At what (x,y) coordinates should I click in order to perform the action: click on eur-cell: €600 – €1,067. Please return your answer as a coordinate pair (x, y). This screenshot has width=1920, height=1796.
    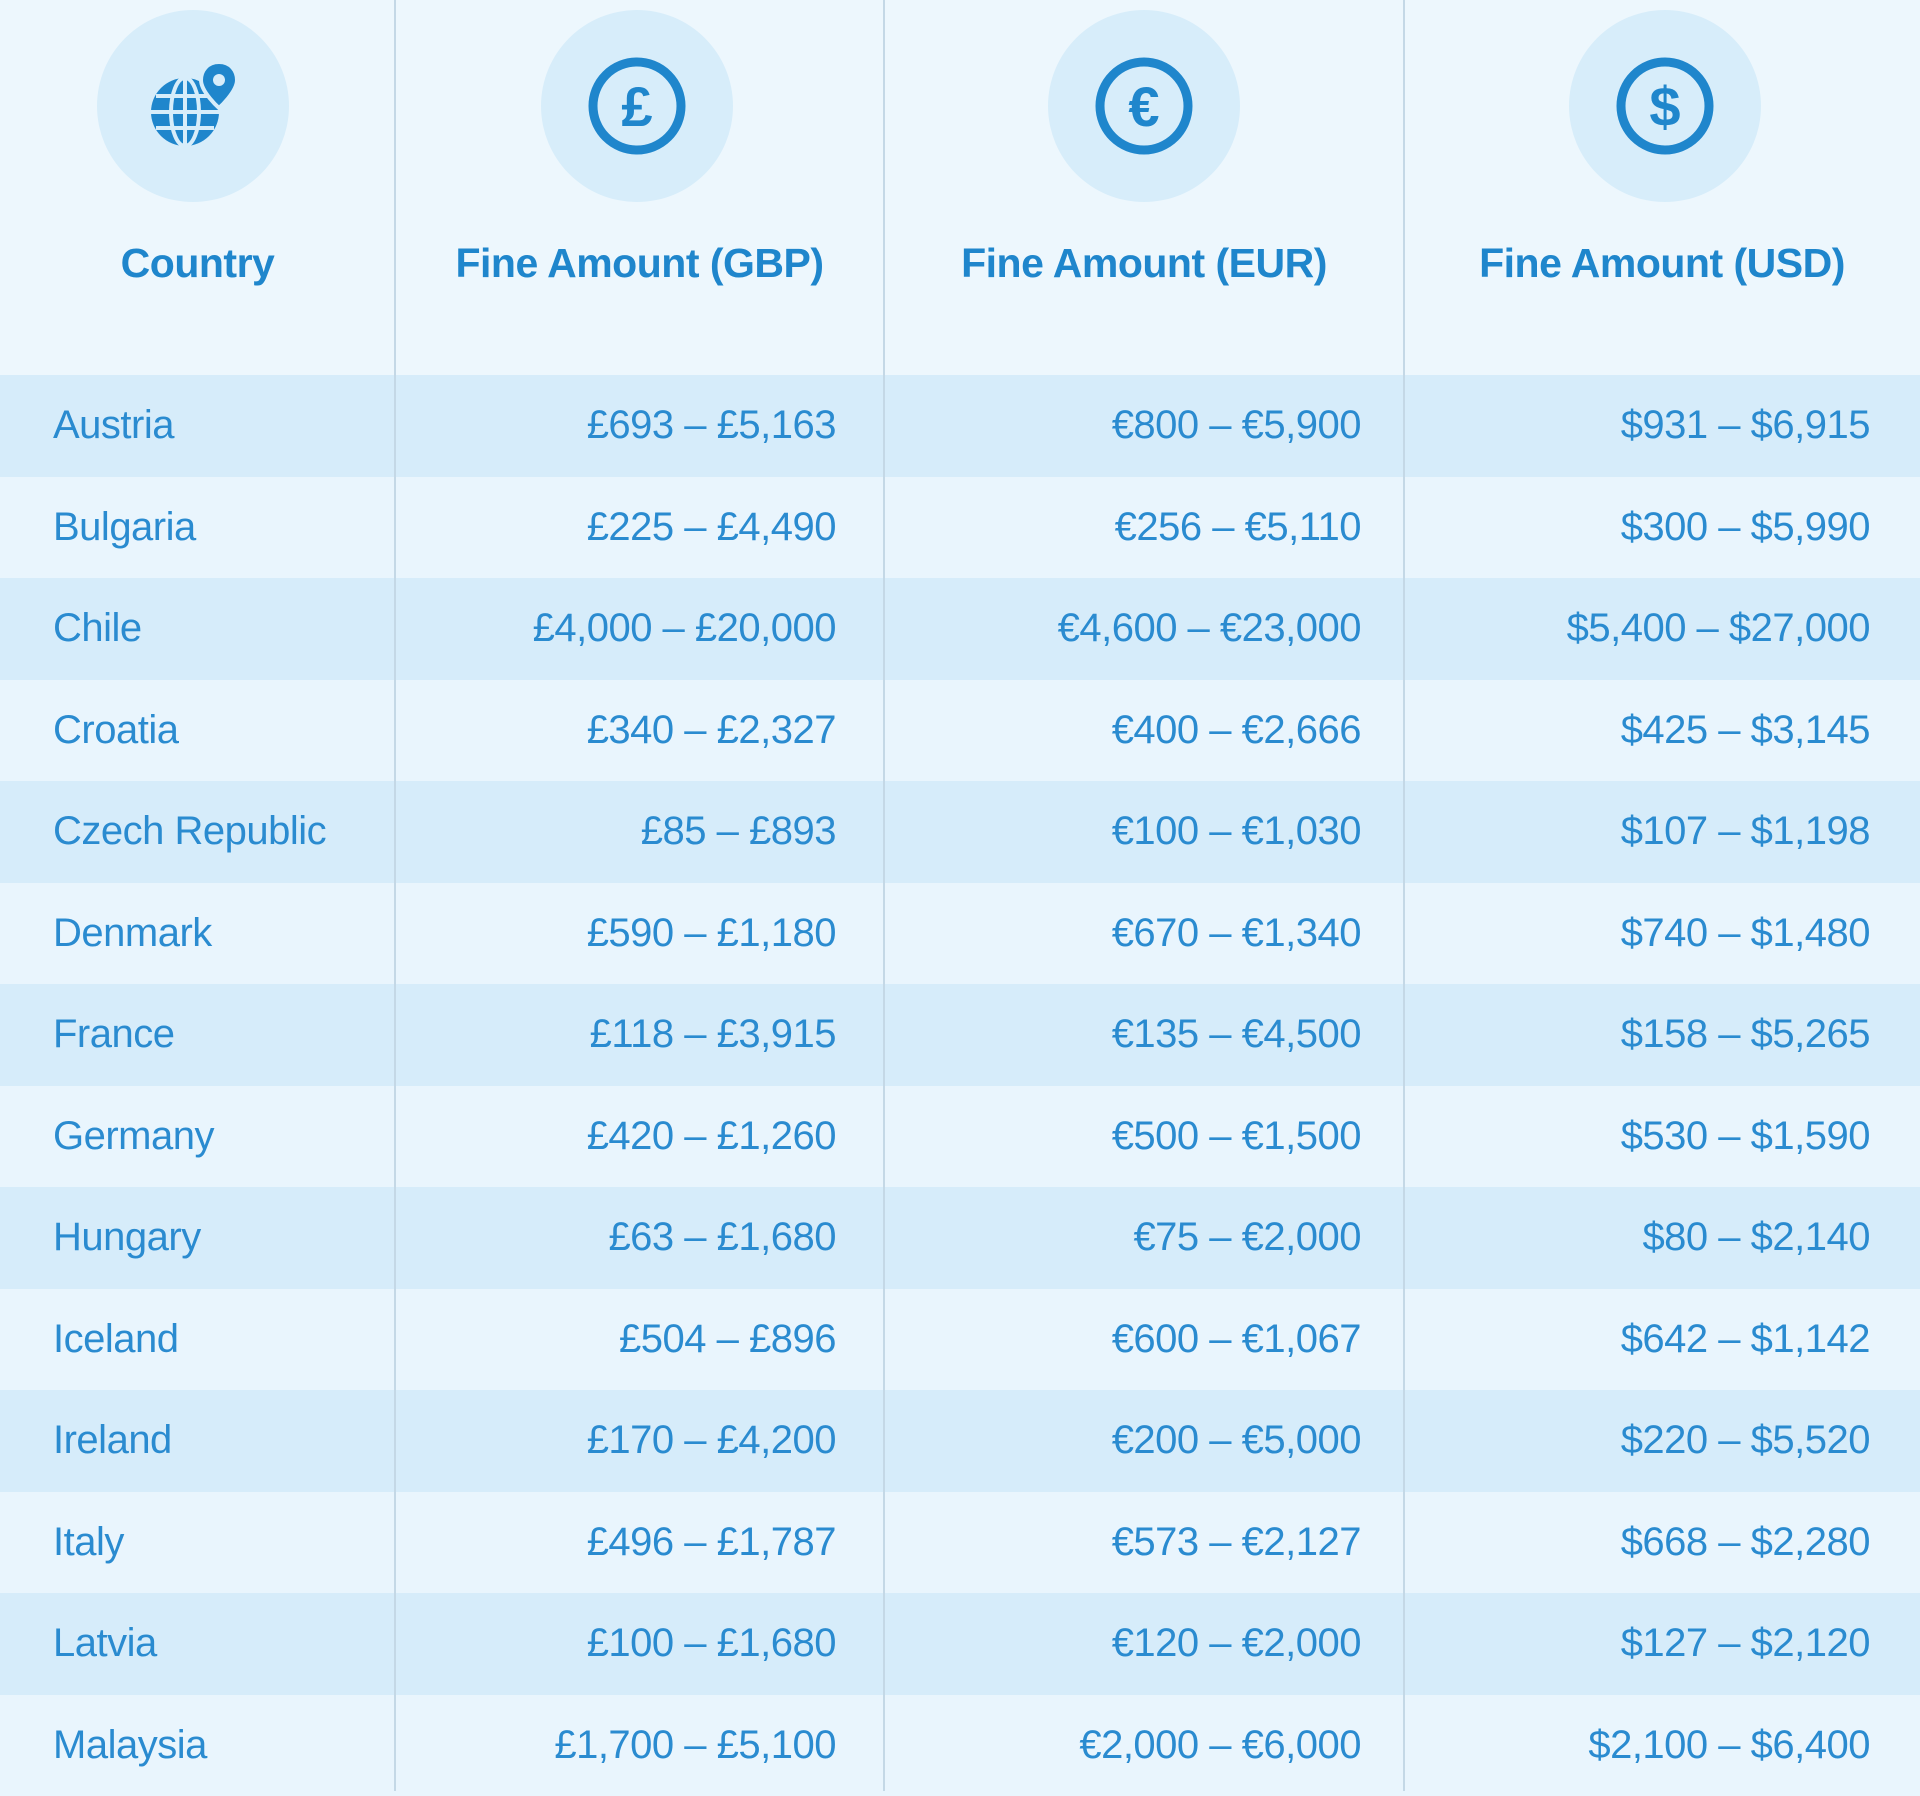
    Looking at the image, I should click on (1236, 1340).